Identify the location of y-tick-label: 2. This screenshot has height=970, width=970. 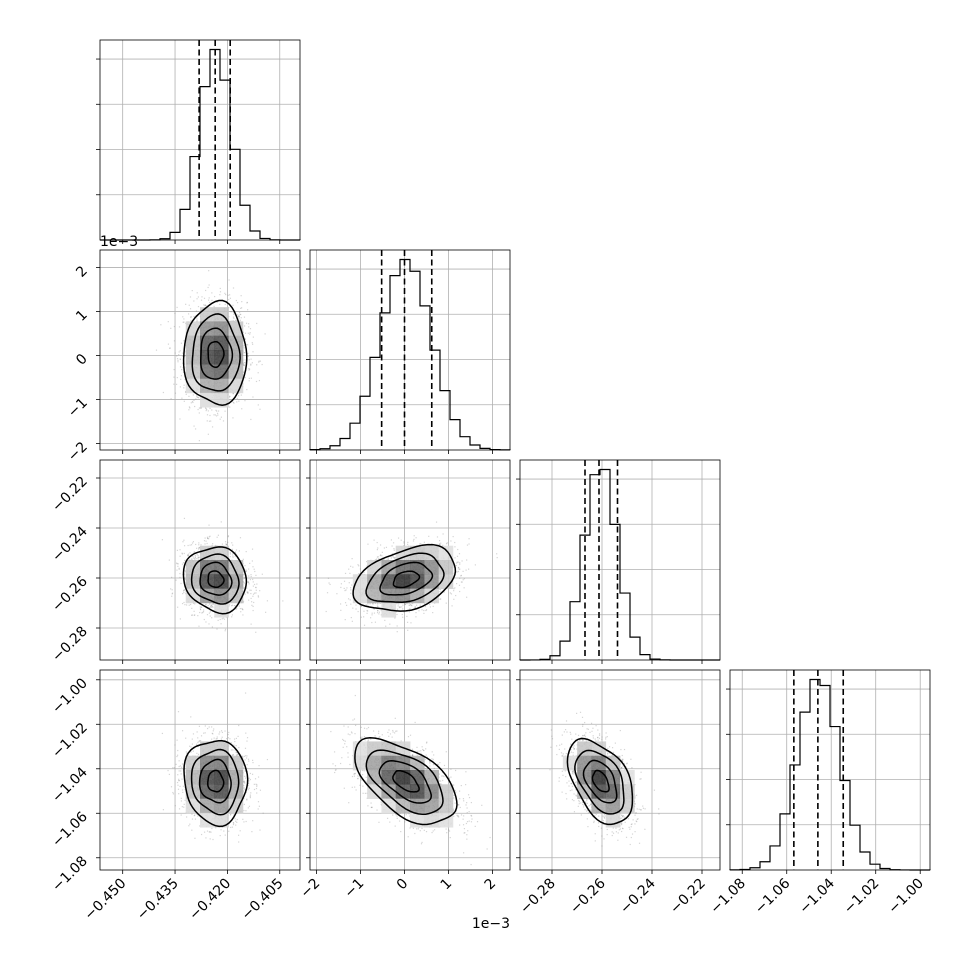
(82, 272).